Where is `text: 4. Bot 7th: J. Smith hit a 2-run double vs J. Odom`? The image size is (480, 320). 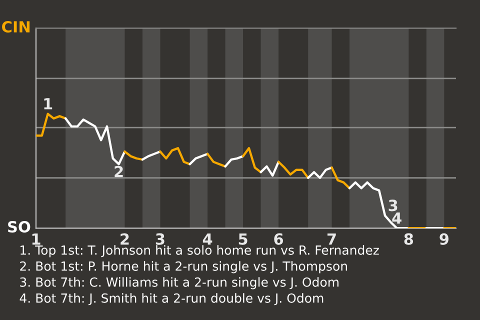 text: 4. Bot 7th: J. Smith hit a 2-run double vs J. Odom is located at coordinates (172, 299).